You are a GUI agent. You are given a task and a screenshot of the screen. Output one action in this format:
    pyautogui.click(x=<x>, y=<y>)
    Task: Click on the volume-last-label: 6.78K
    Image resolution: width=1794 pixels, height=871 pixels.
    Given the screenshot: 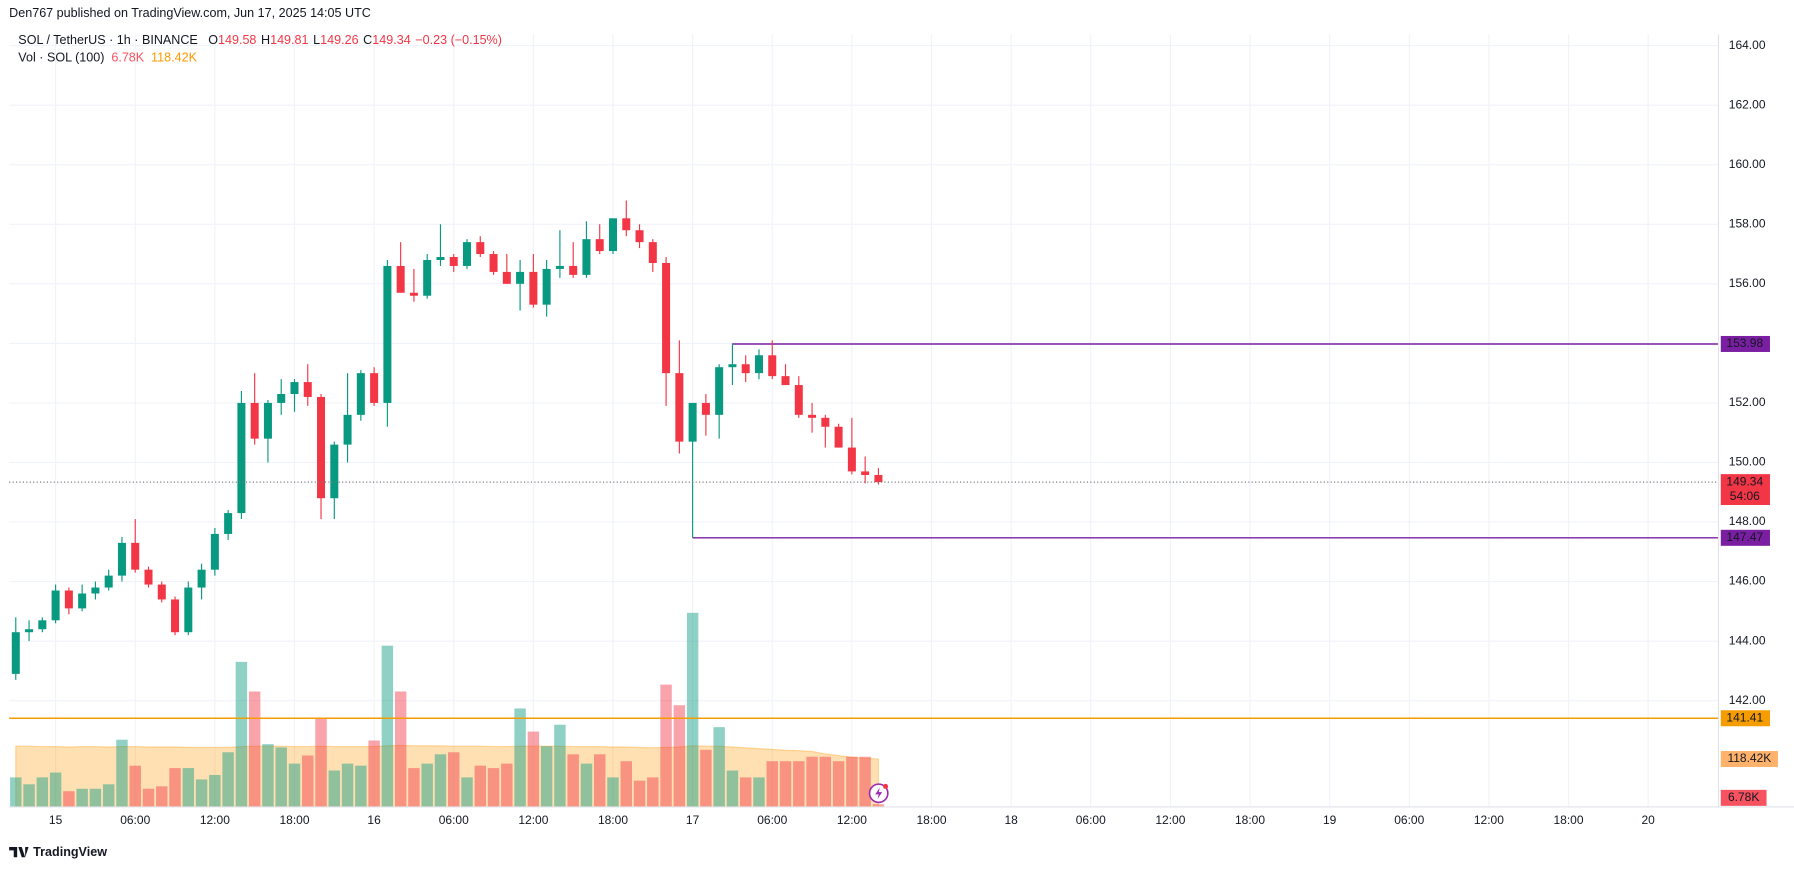 What is the action you would take?
    pyautogui.click(x=1743, y=797)
    